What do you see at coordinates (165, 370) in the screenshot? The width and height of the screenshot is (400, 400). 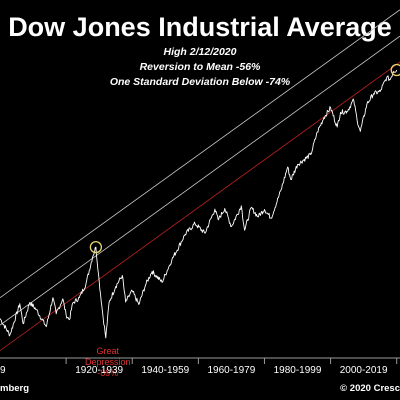 I see `x-tick-label-2: 1940-1959` at bounding box center [165, 370].